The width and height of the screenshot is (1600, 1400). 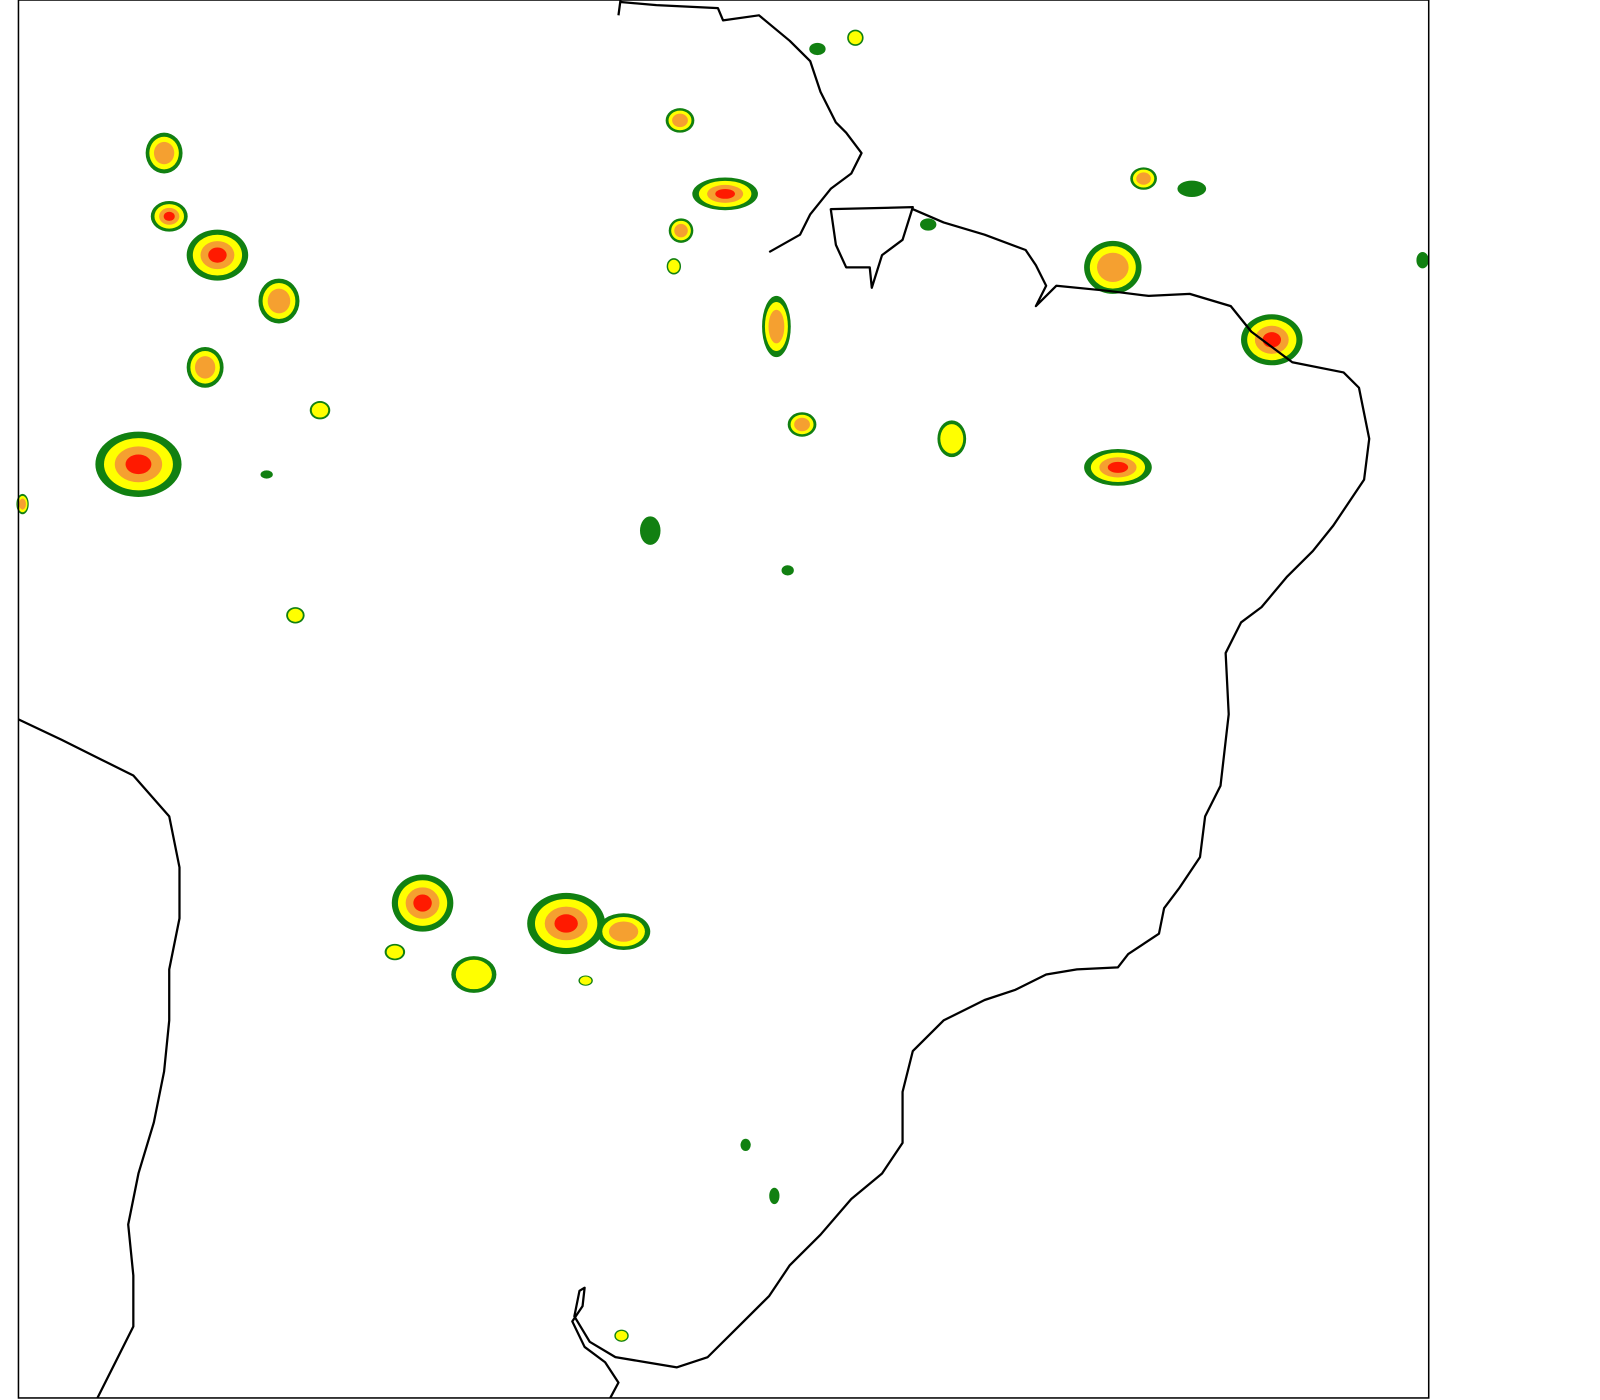 I want to click on coastline-west, so click(x=99, y=1058).